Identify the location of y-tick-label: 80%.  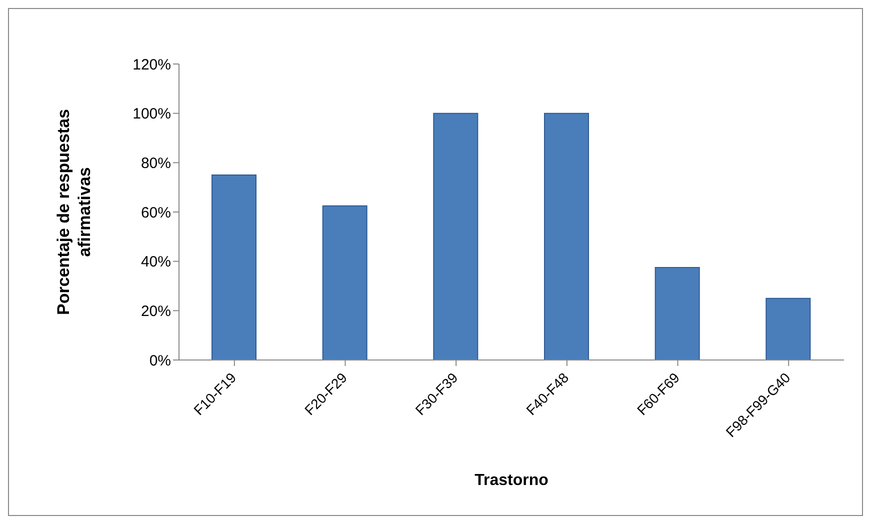
(155, 163).